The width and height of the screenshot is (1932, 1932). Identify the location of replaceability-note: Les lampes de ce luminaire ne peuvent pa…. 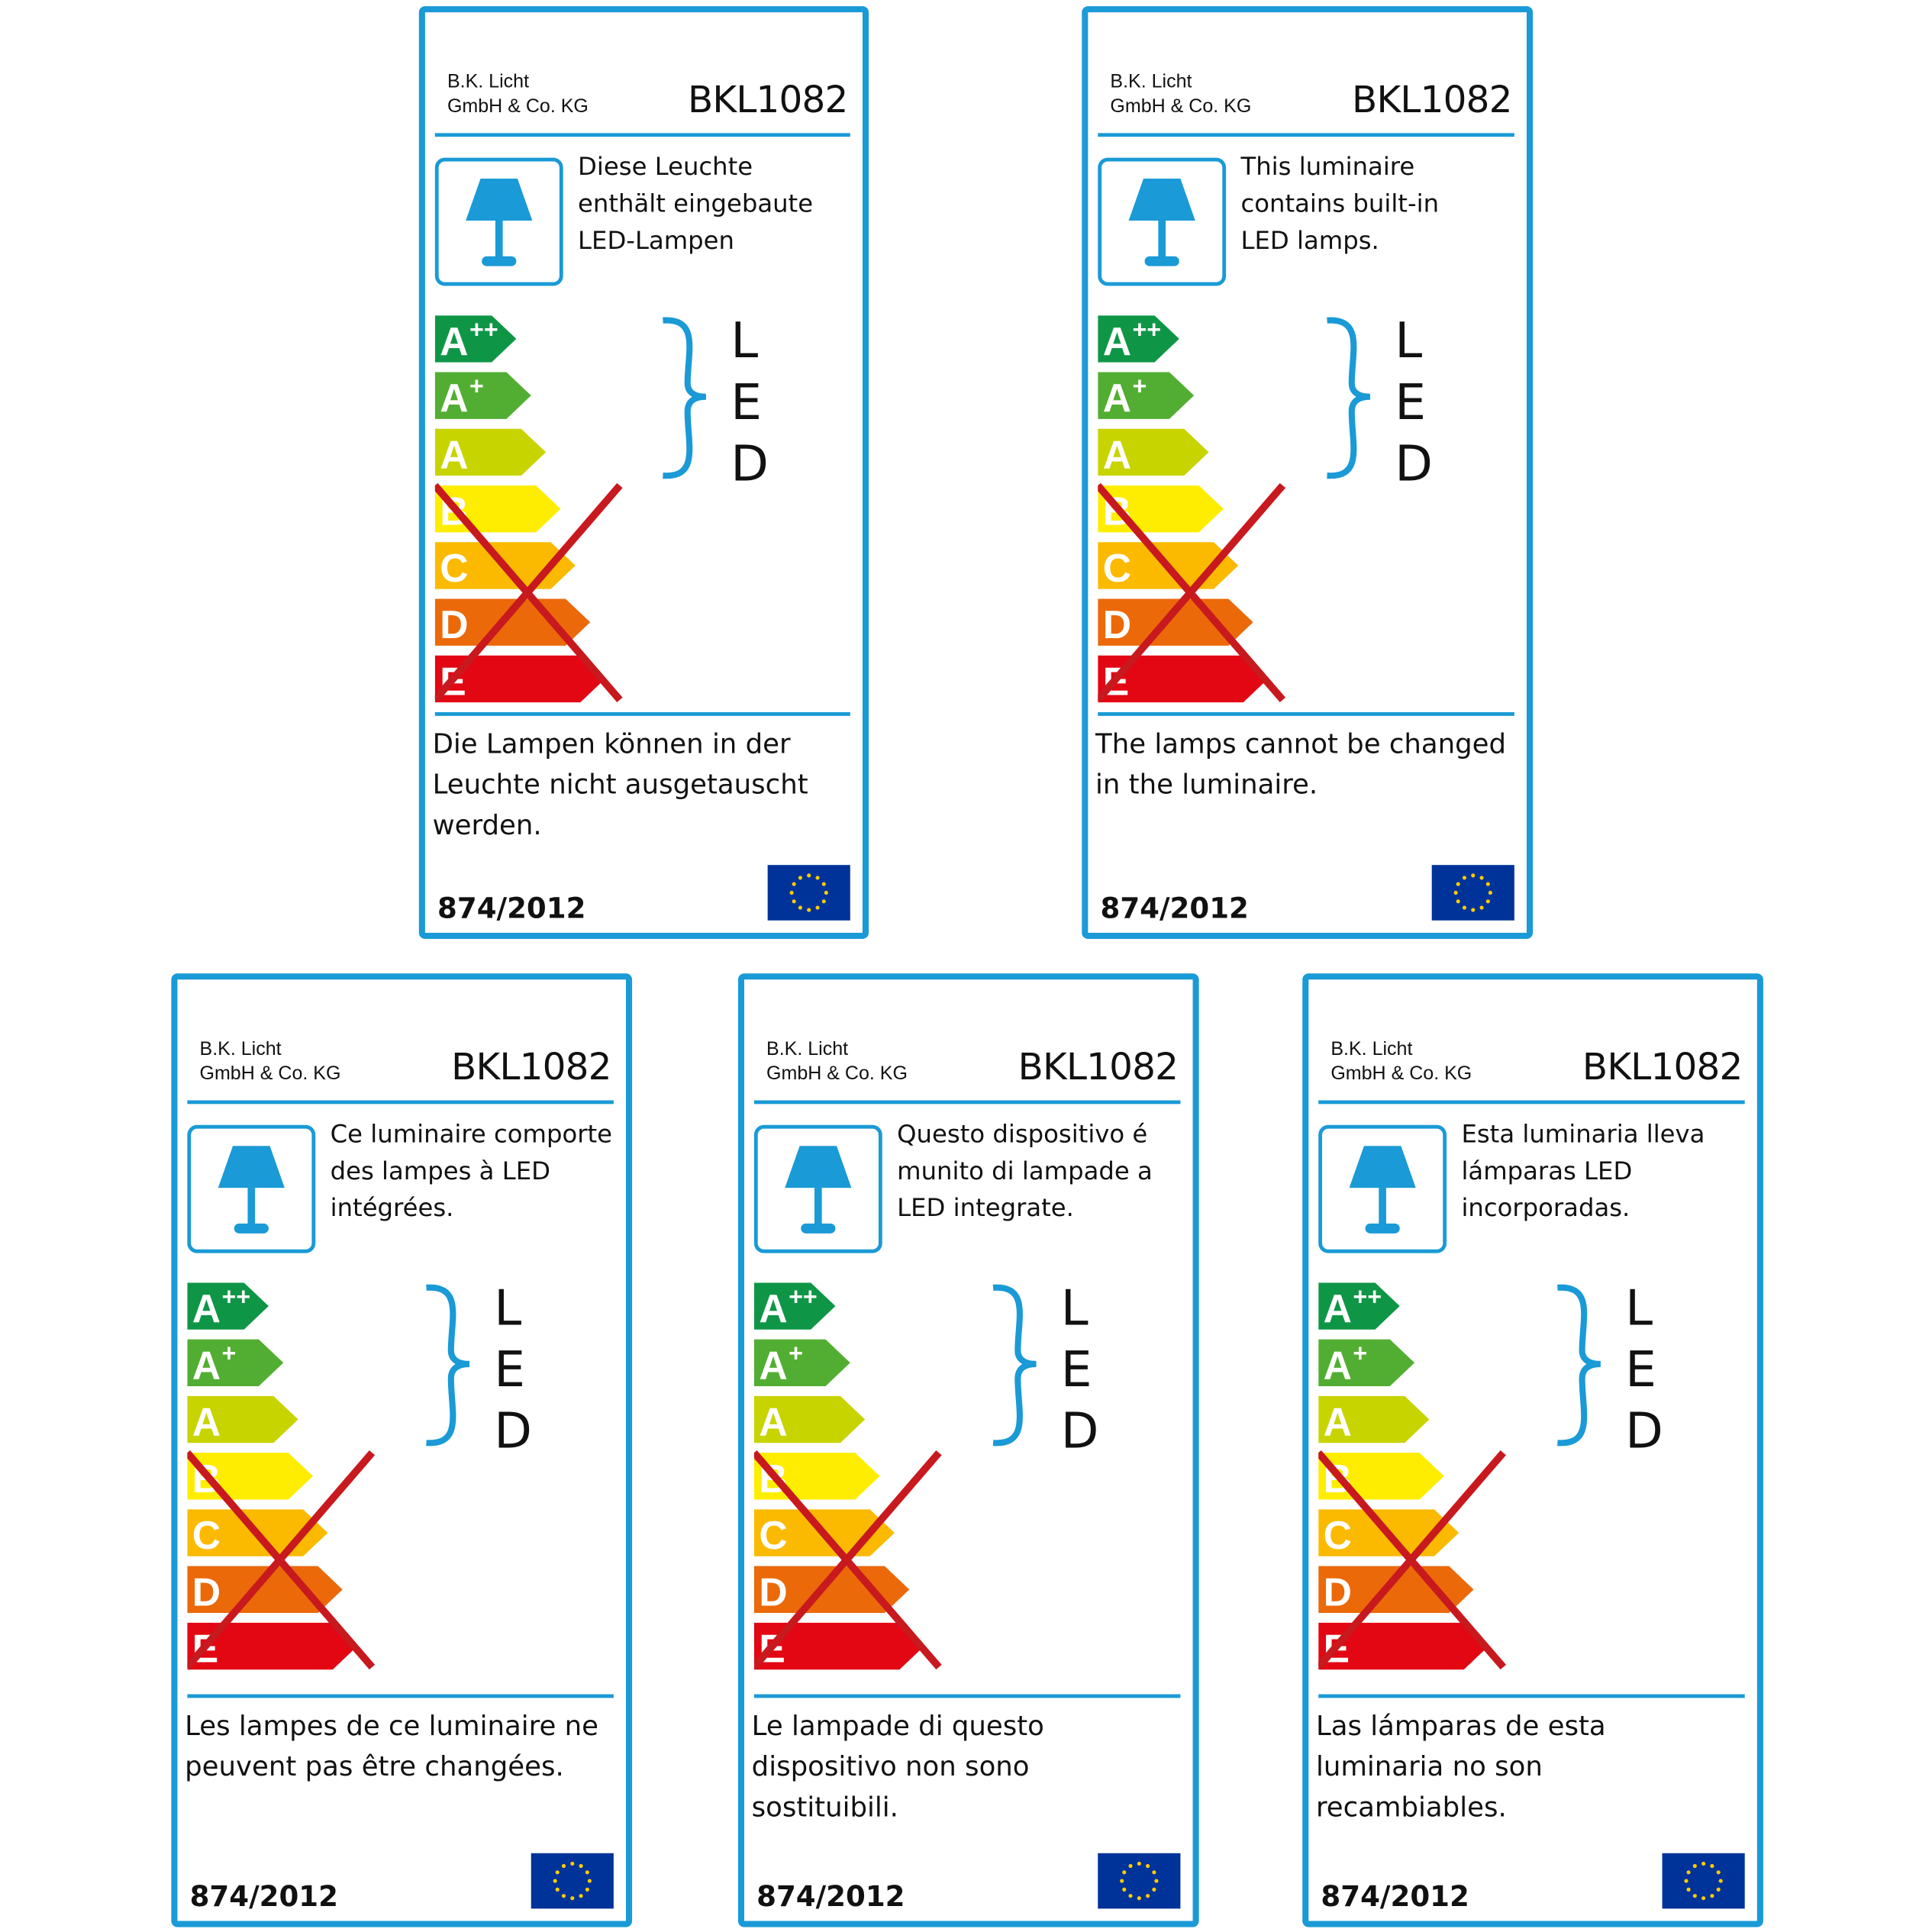
(391, 1747).